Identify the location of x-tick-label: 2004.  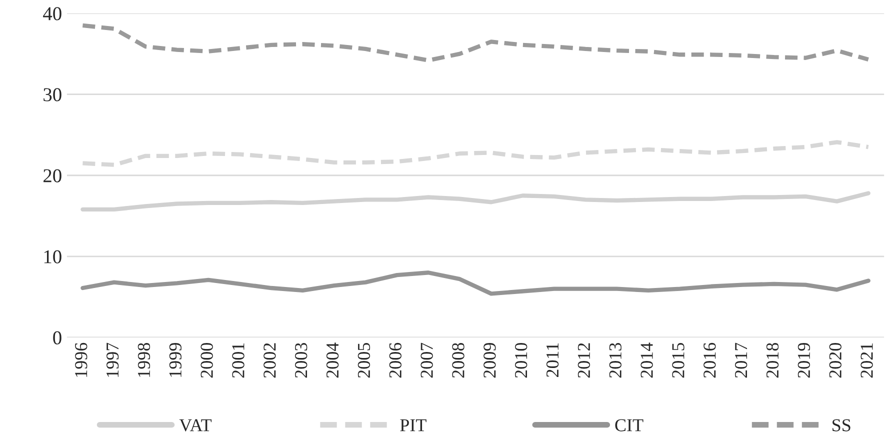
(332, 360).